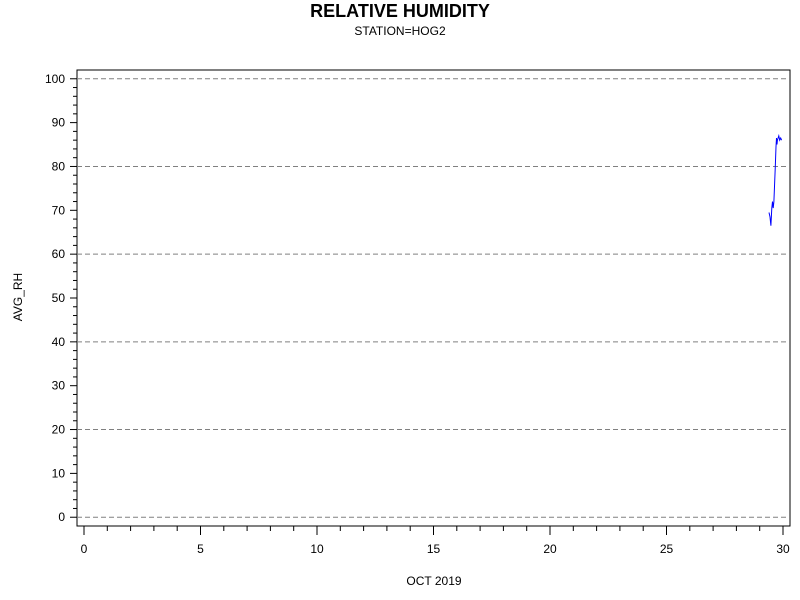 The width and height of the screenshot is (800, 600). What do you see at coordinates (84, 549) in the screenshot?
I see `x-tick-label: 0` at bounding box center [84, 549].